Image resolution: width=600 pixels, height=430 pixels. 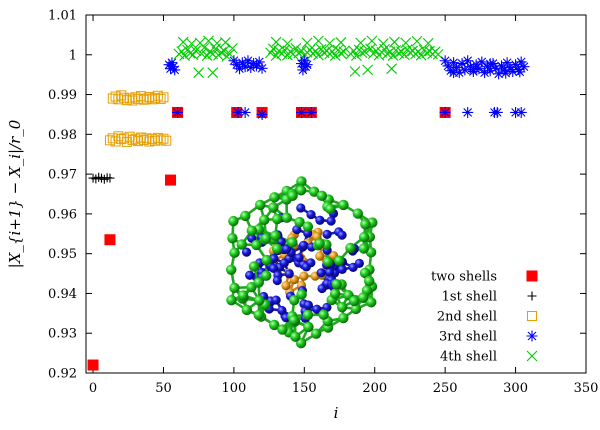 I want to click on legend-marker, so click(x=532, y=296).